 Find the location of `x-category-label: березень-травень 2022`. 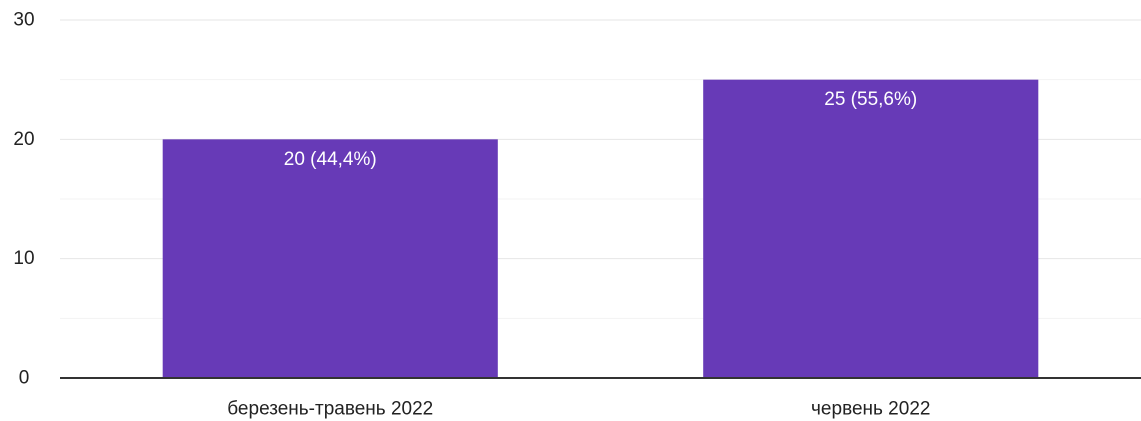

x-category-label: березень-травень 2022 is located at coordinates (330, 409).